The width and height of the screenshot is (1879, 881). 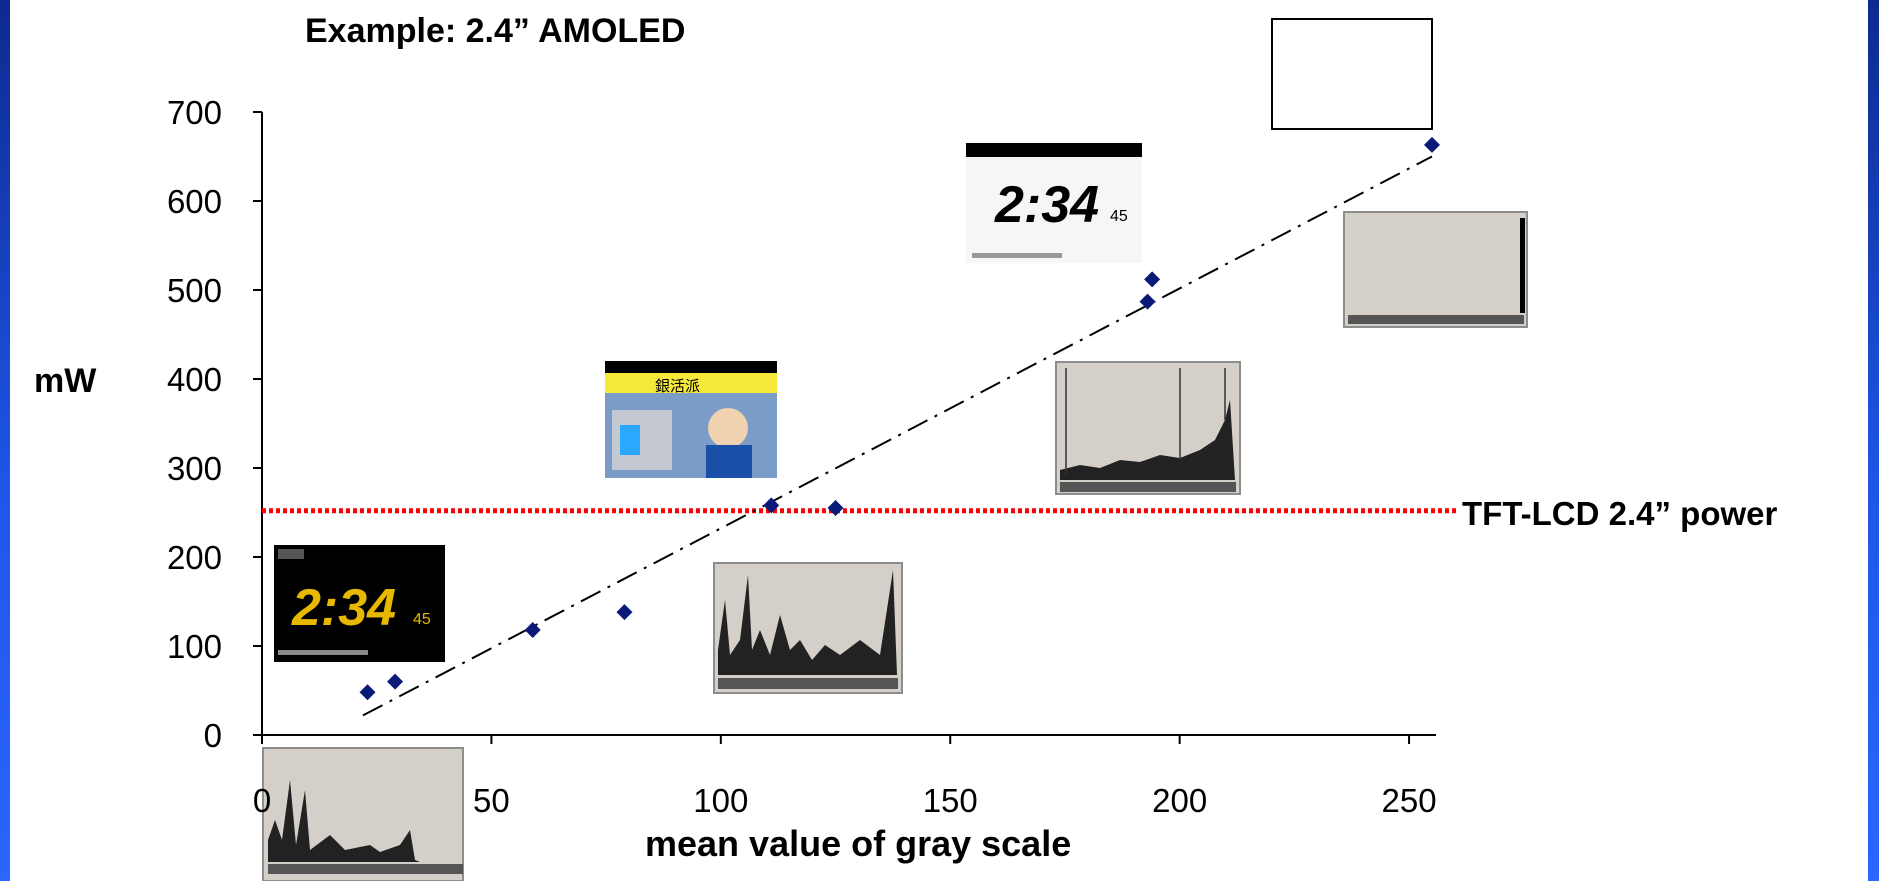 What do you see at coordinates (65, 381) in the screenshot?
I see `y-axis-label: mW` at bounding box center [65, 381].